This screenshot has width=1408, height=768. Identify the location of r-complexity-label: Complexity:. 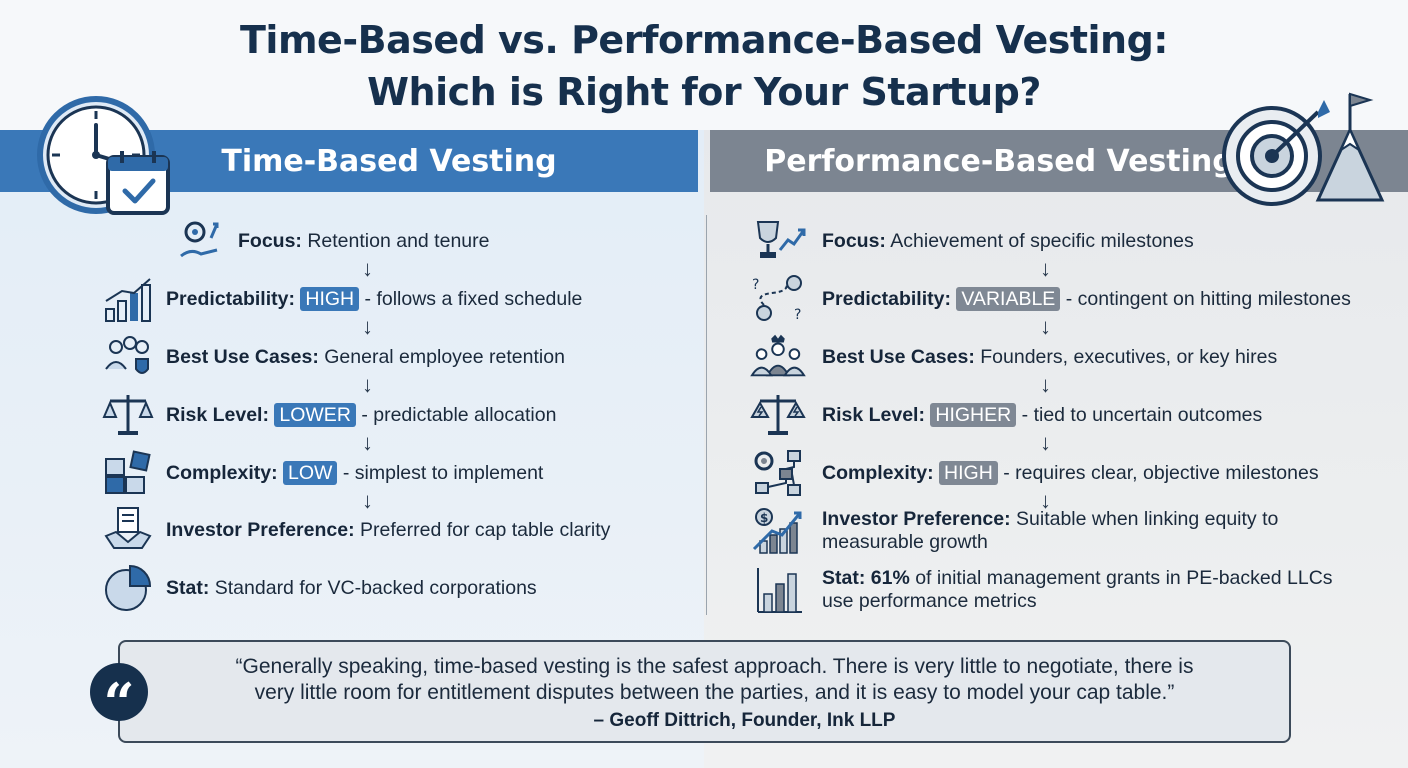
(878, 473).